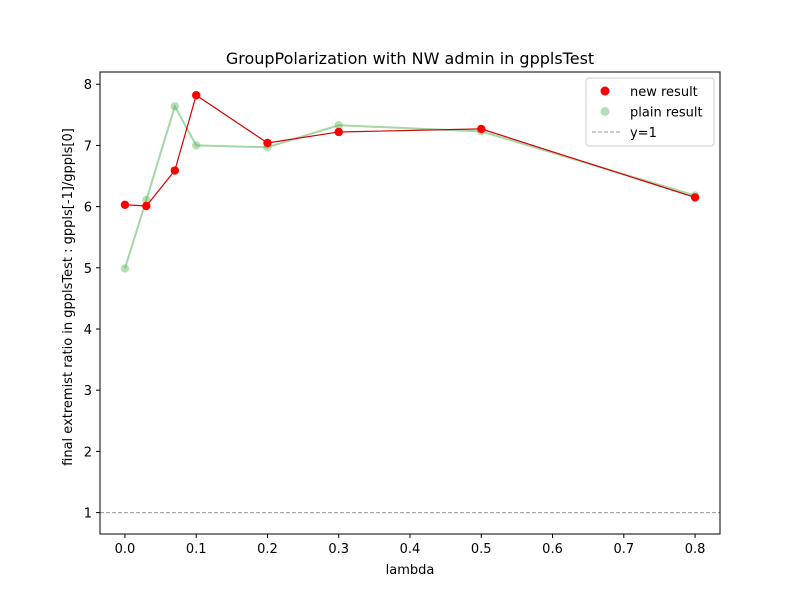 The height and width of the screenshot is (600, 800). Describe the element at coordinates (695, 549) in the screenshot. I see `x-tick-label: 0.8` at that location.